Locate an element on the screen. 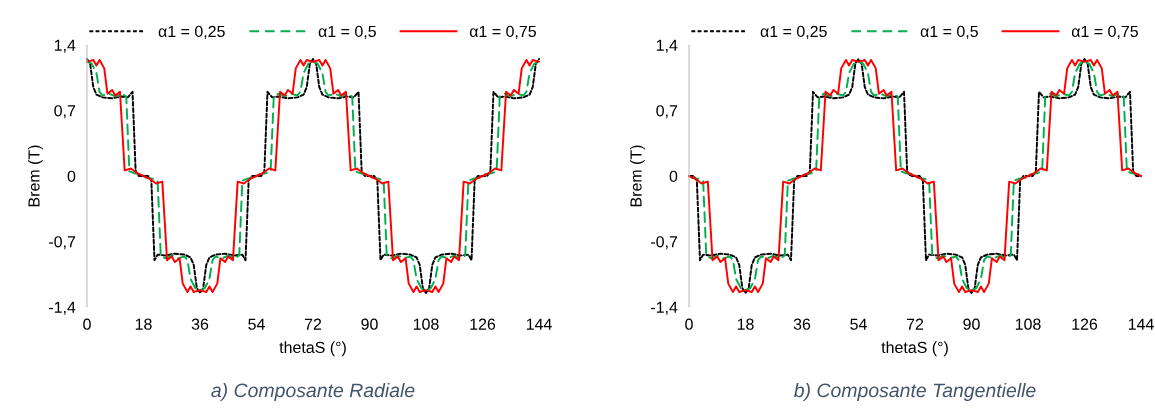 Image resolution: width=1155 pixels, height=410 pixels. text: b) Composante Tangentielle is located at coordinates (915, 392).